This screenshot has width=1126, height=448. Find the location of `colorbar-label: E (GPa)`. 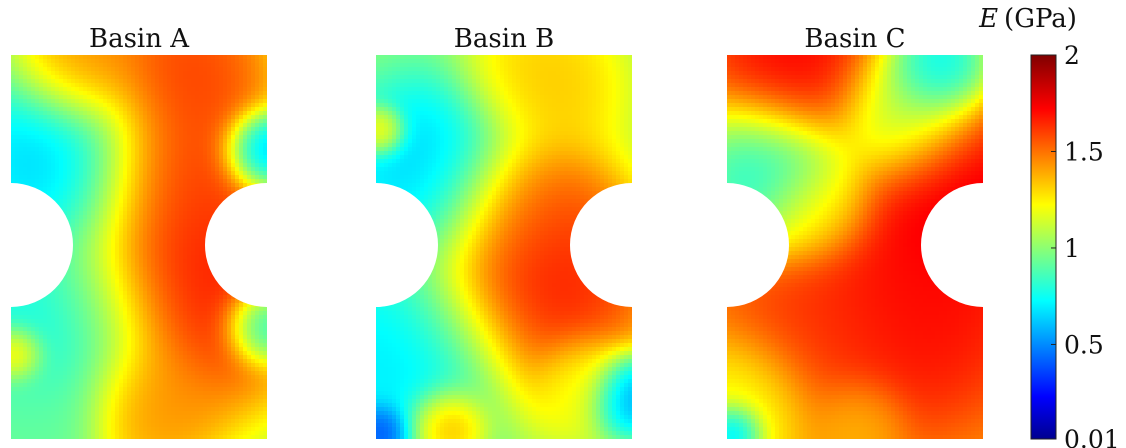

colorbar-label: E (GPa) is located at coordinates (1027, 19).